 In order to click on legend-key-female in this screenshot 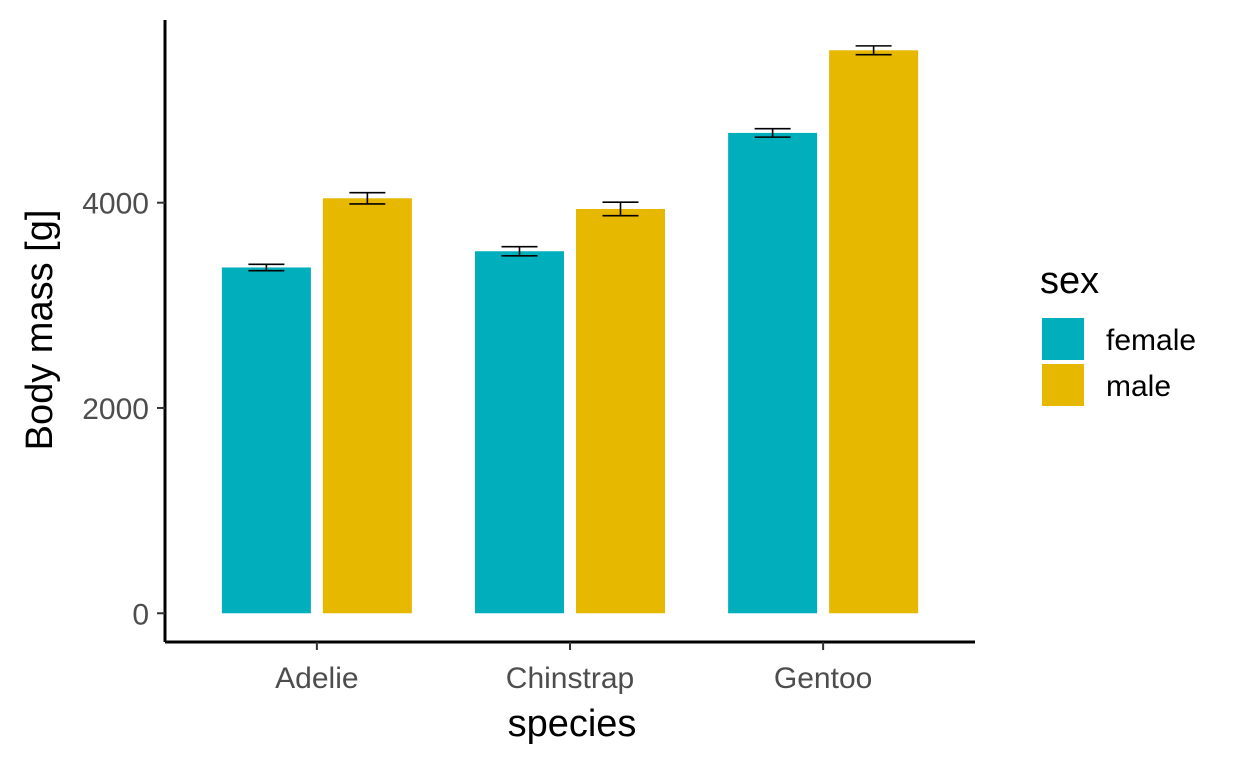, I will do `click(1063, 339)`.